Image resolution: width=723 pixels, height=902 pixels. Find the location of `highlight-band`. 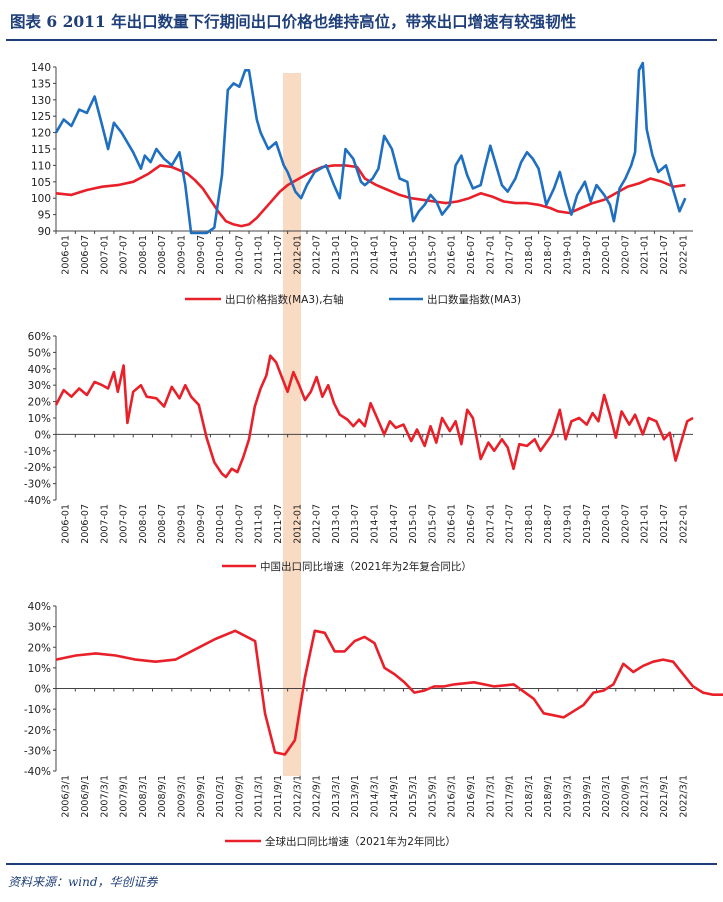

highlight-band is located at coordinates (292, 424).